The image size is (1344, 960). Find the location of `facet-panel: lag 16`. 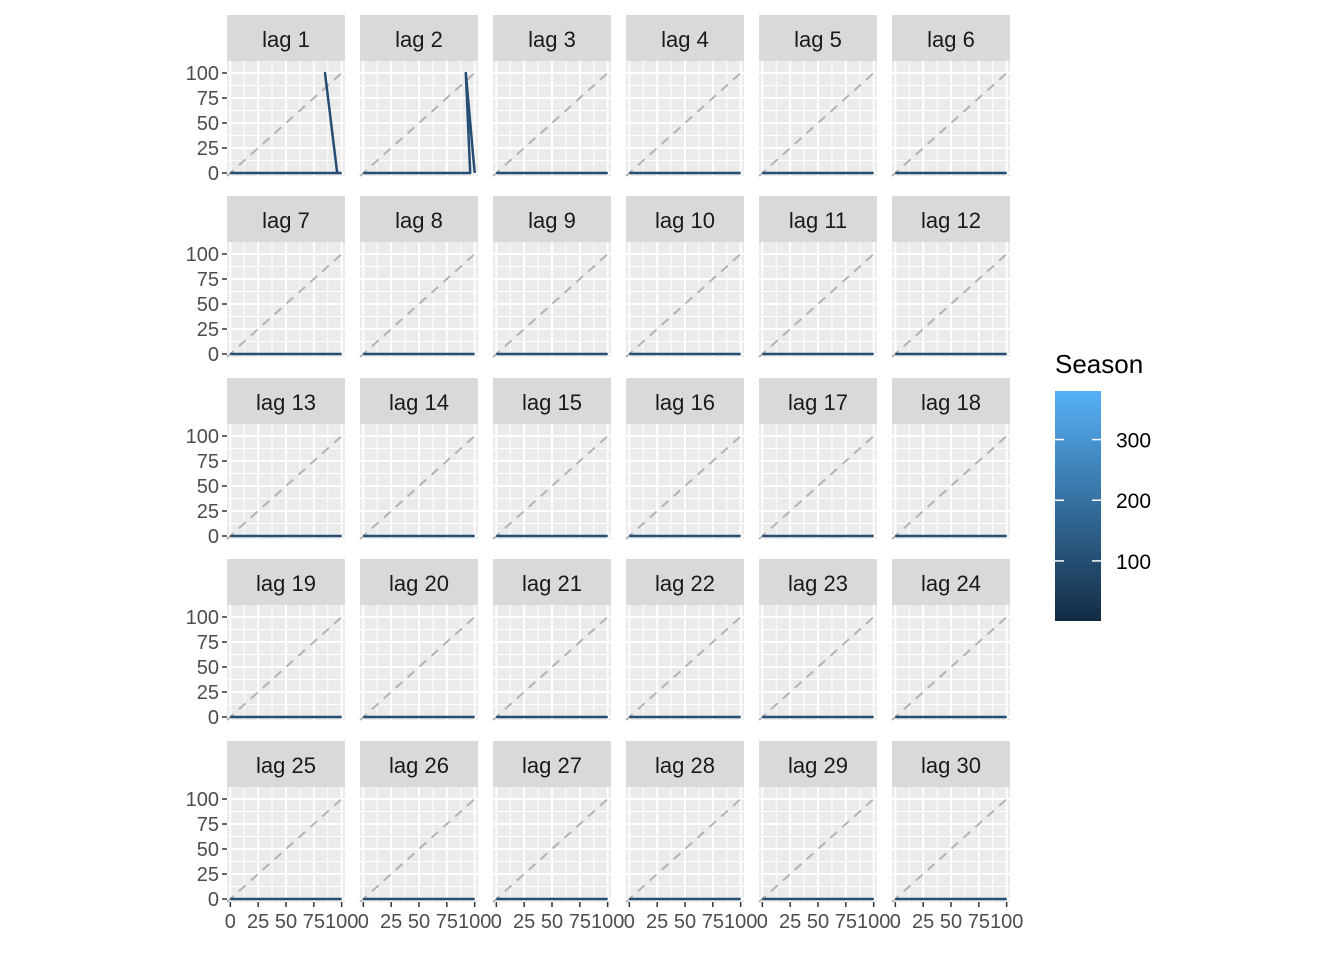

facet-panel: lag 16 is located at coordinates (685, 459).